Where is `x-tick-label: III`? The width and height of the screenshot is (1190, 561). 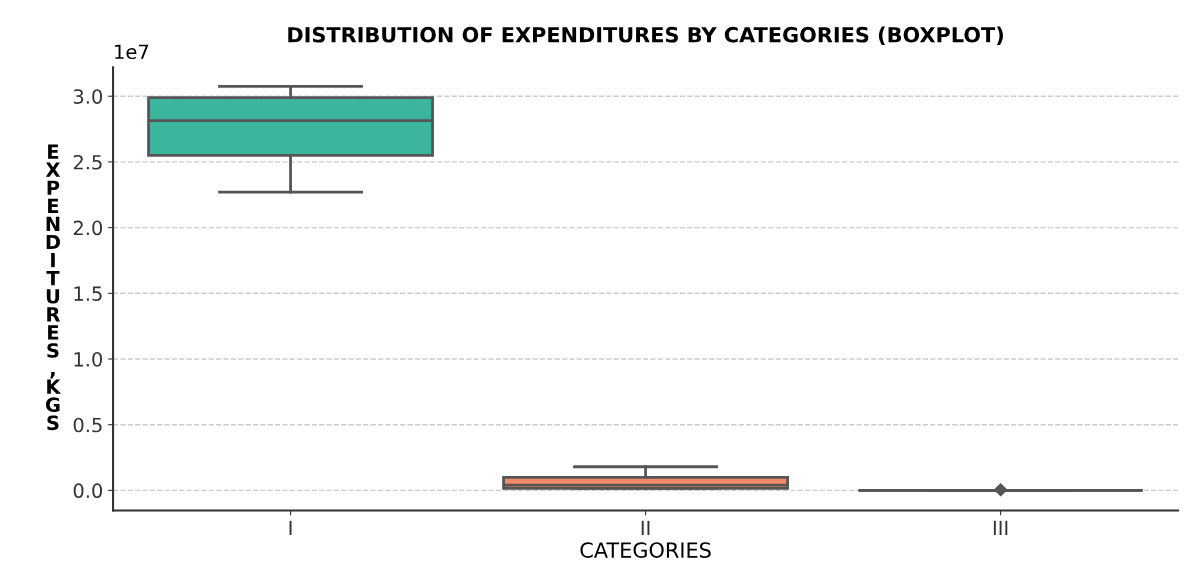
x-tick-label: III is located at coordinates (1000, 528).